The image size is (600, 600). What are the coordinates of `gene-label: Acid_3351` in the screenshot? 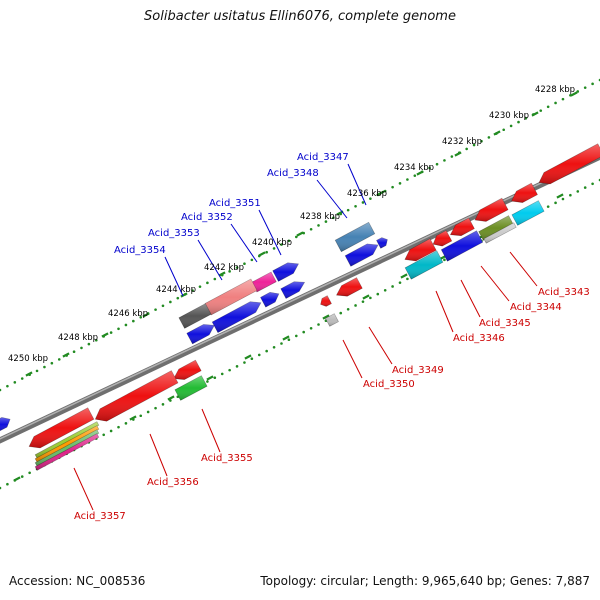 It's located at (235, 203).